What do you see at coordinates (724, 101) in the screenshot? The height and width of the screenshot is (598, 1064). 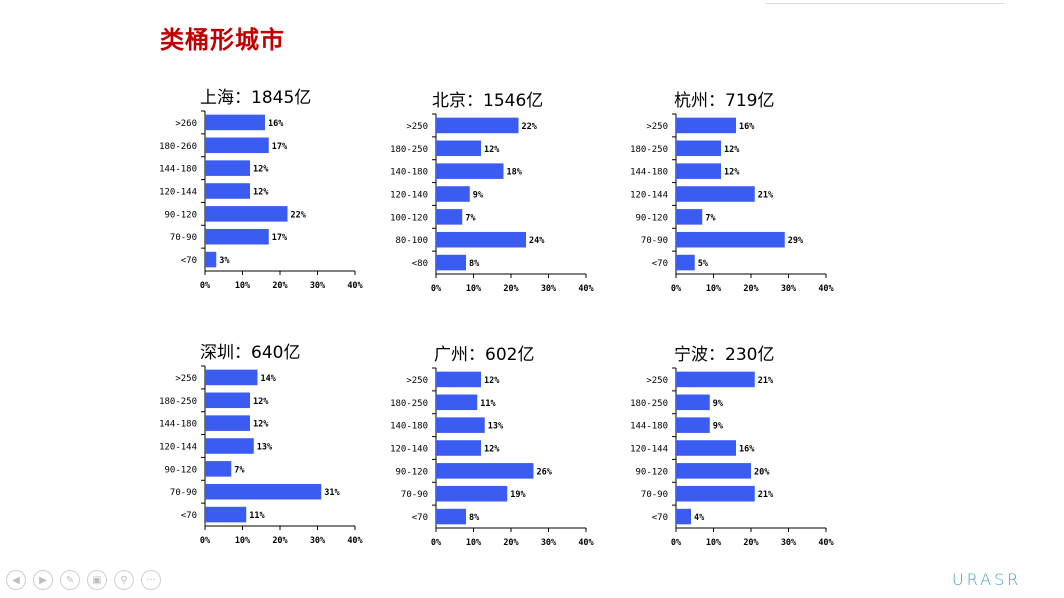 I see `chart-title: 杭州：719亿` at bounding box center [724, 101].